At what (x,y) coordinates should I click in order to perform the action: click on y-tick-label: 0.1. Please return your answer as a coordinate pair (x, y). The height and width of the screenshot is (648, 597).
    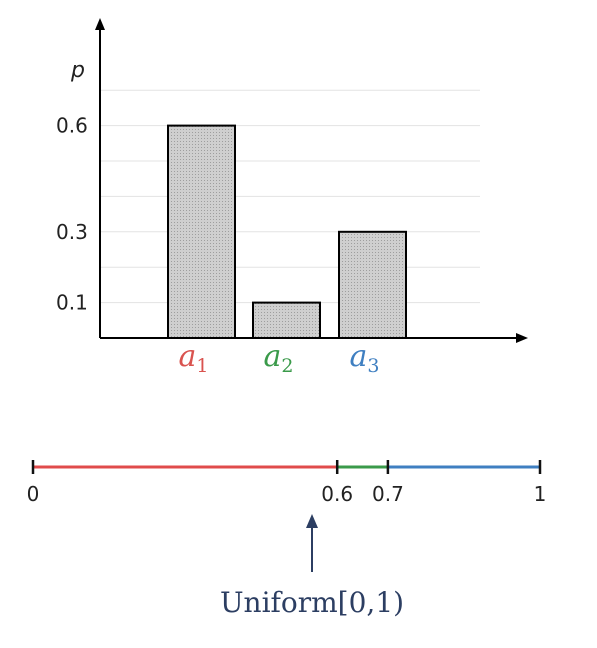
    Looking at the image, I should click on (72, 303).